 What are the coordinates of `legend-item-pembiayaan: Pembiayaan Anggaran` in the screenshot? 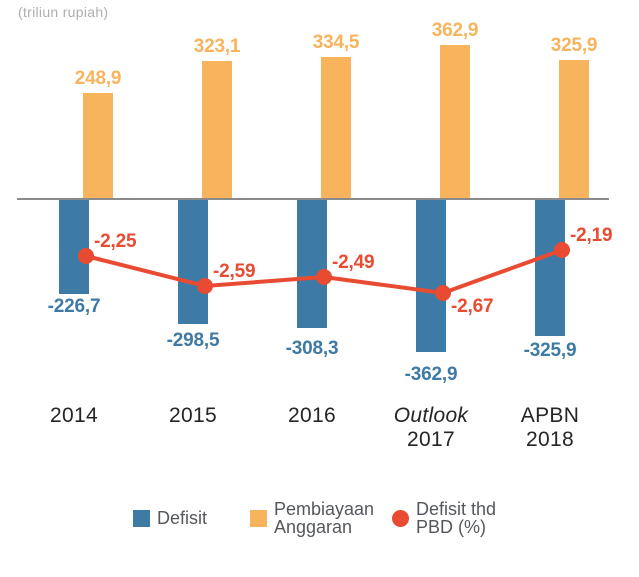 It's located at (312, 518).